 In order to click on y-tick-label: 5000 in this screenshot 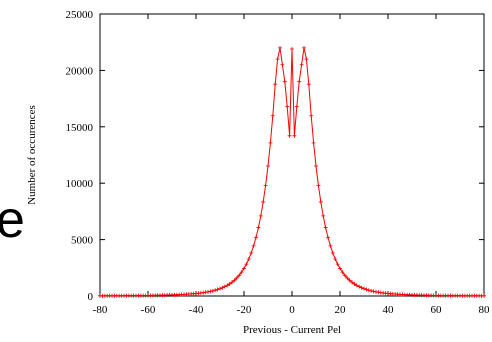, I will do `click(82, 241)`.